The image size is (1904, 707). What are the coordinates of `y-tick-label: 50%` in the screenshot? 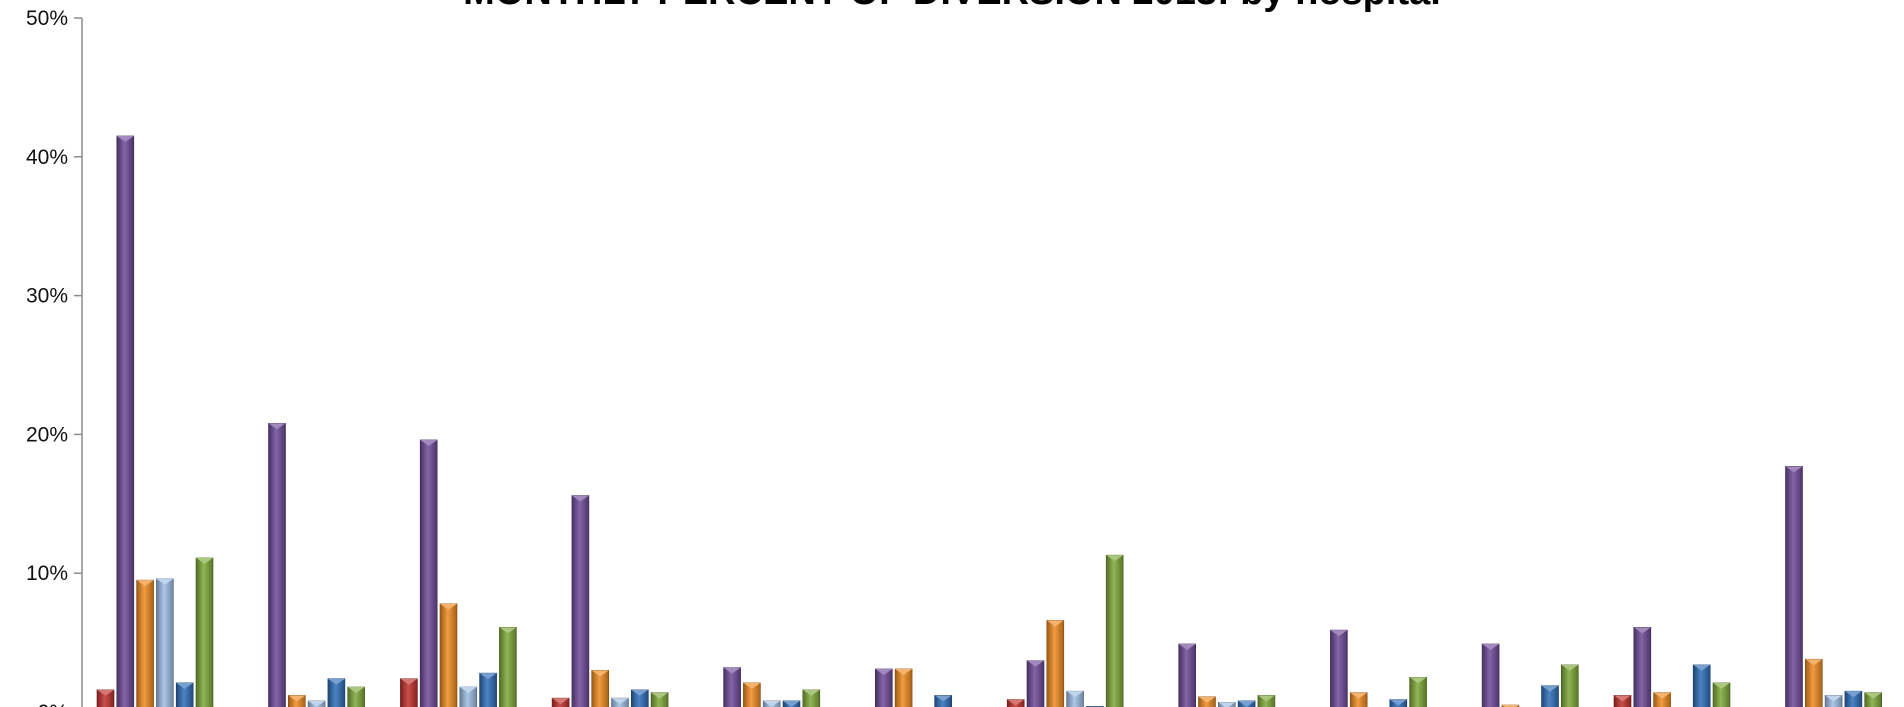 It's located at (47, 18).